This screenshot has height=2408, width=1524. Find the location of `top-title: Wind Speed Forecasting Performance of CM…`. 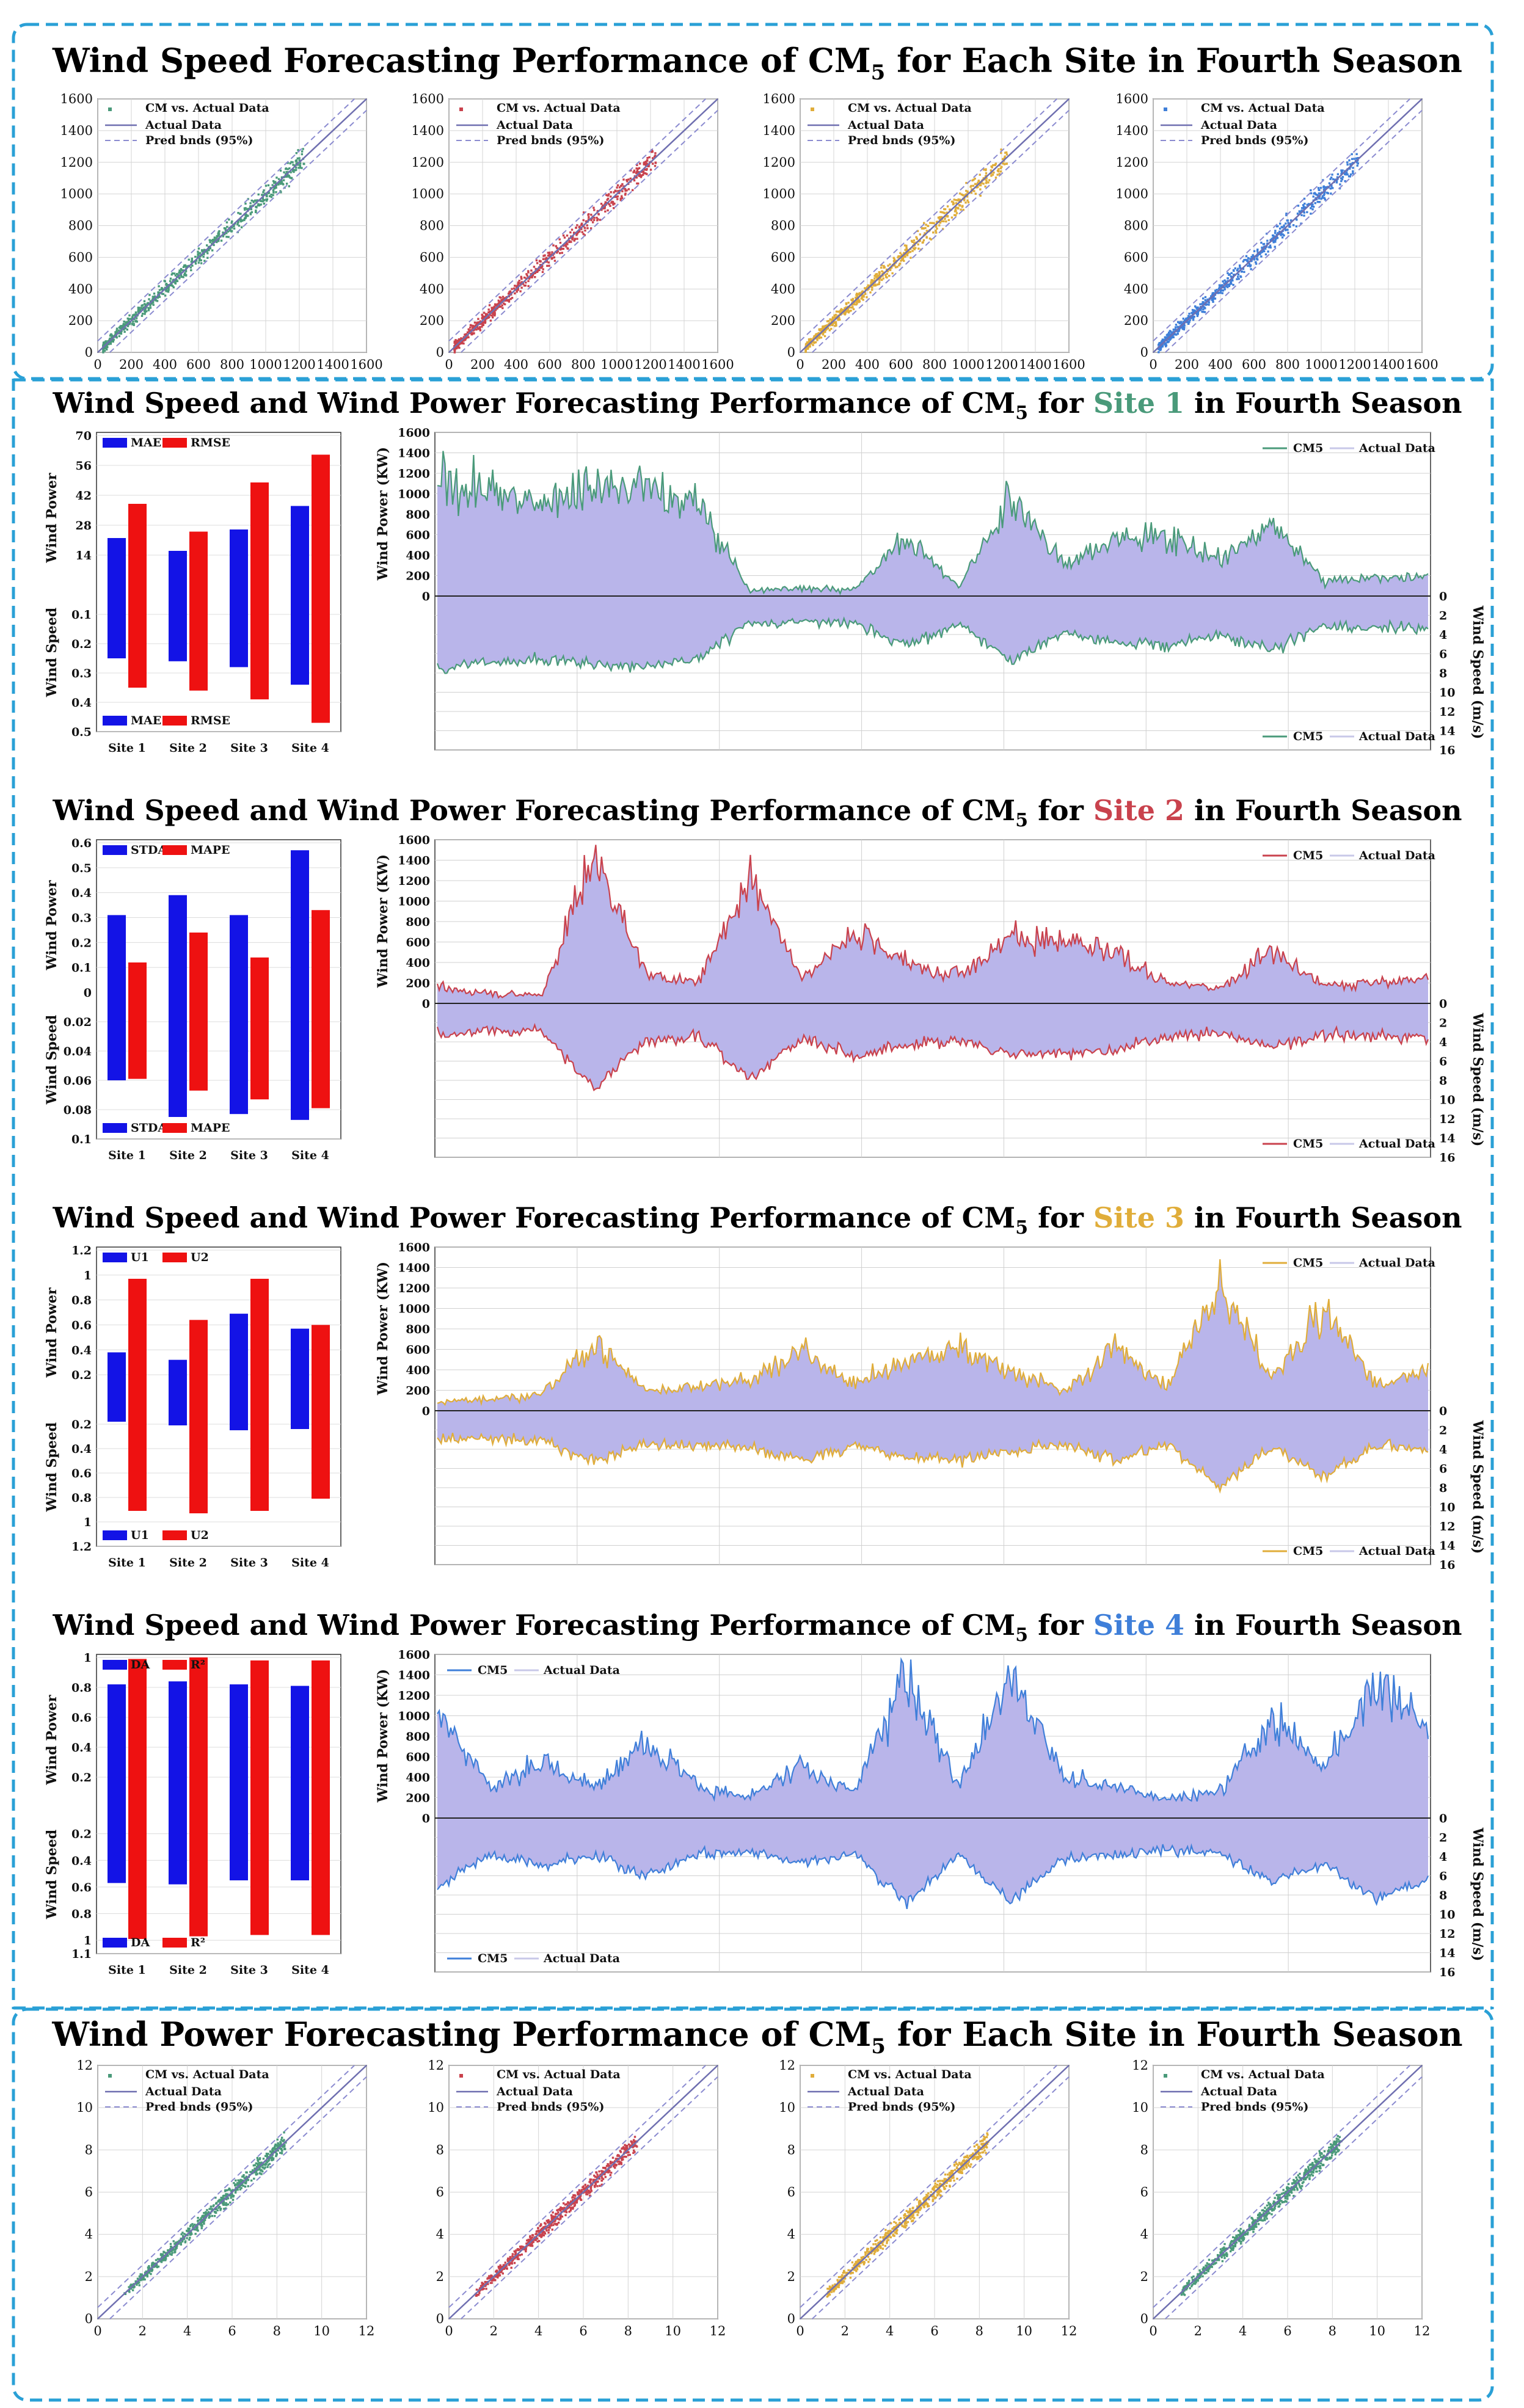

top-title: Wind Speed Forecasting Performance of CM… is located at coordinates (757, 63).